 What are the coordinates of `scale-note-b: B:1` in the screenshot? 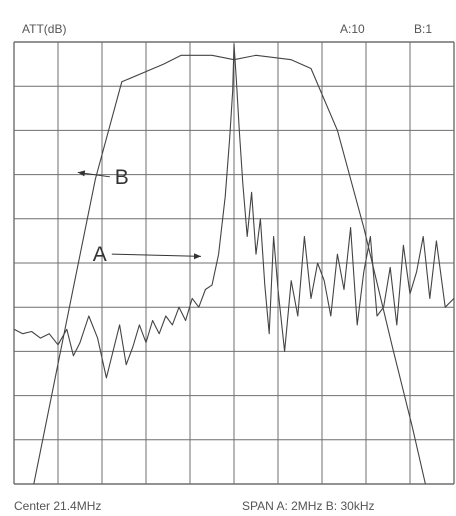 It's located at (423, 29).